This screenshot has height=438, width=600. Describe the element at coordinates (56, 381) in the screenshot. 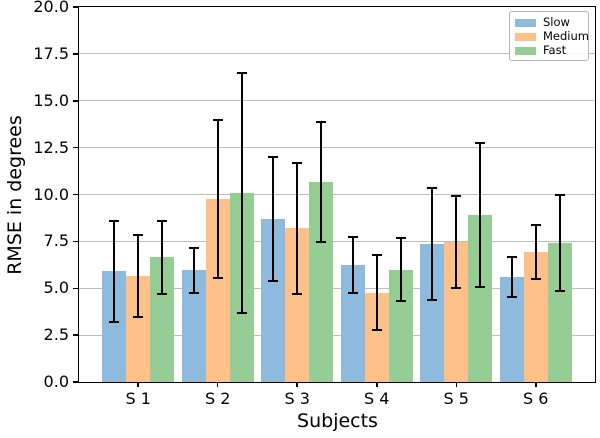

I see `y-tick-label: 0.0` at that location.